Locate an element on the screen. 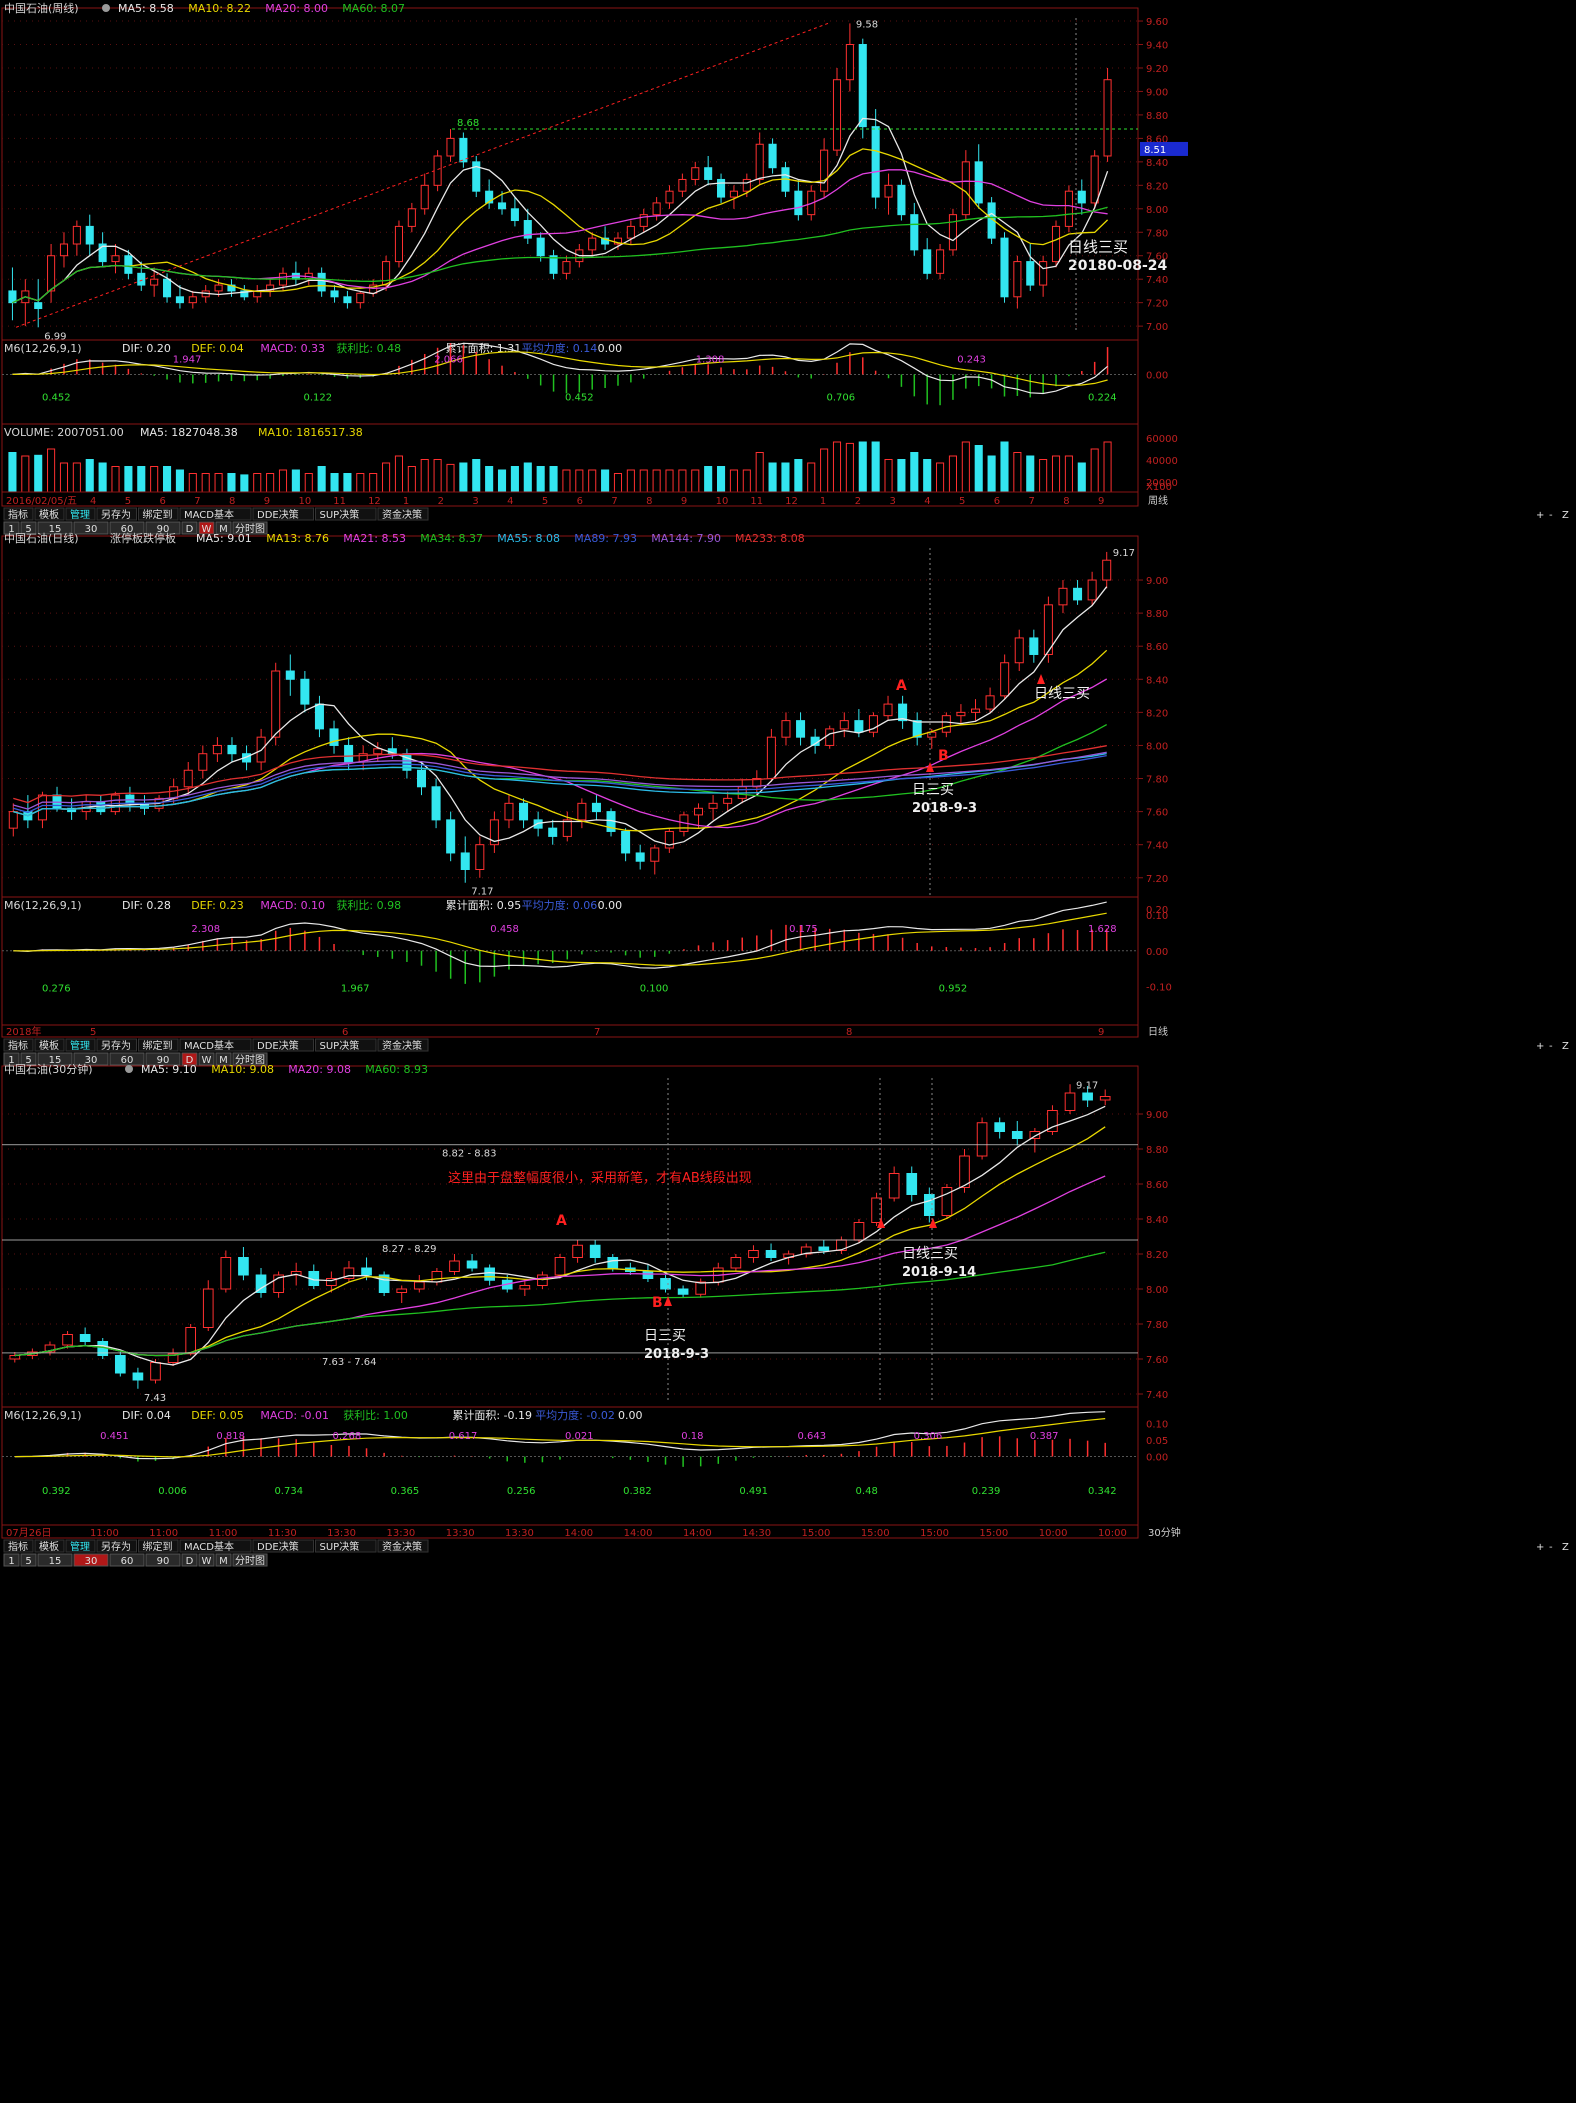  period-button-M is located at coordinates (223, 528).